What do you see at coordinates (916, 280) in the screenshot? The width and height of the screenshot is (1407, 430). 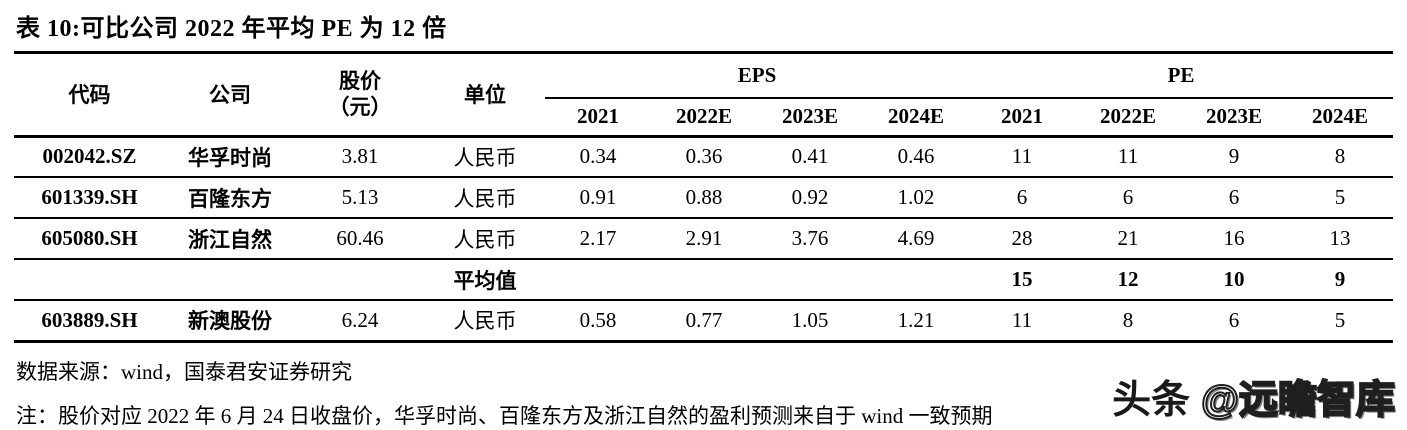 I see `cell-eps-2024e` at bounding box center [916, 280].